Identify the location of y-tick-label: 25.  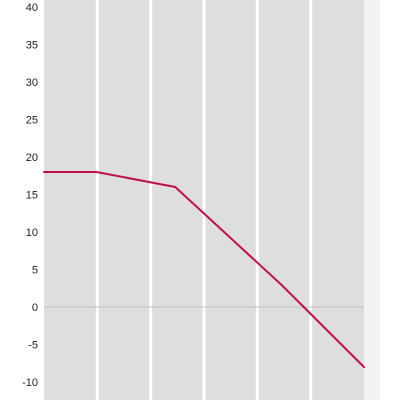
(32, 121).